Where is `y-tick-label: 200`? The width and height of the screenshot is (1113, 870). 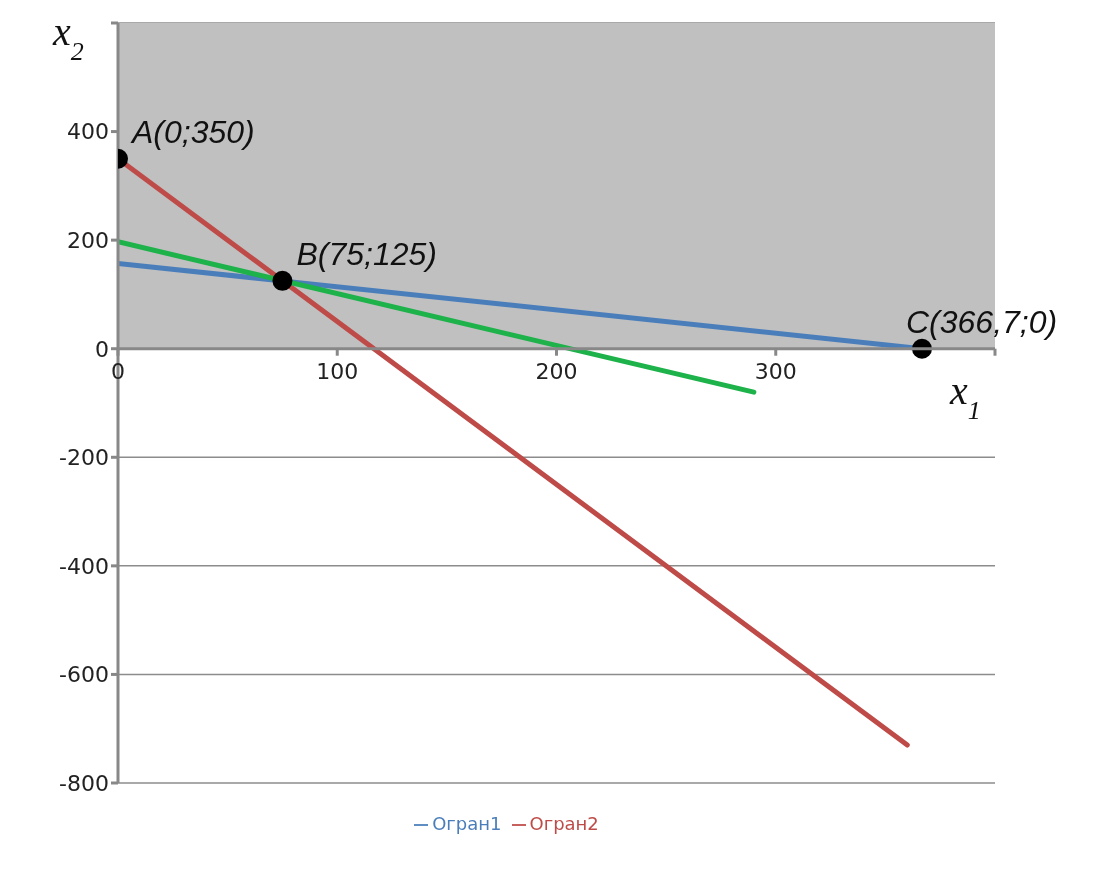
y-tick-label: 200 is located at coordinates (88, 240).